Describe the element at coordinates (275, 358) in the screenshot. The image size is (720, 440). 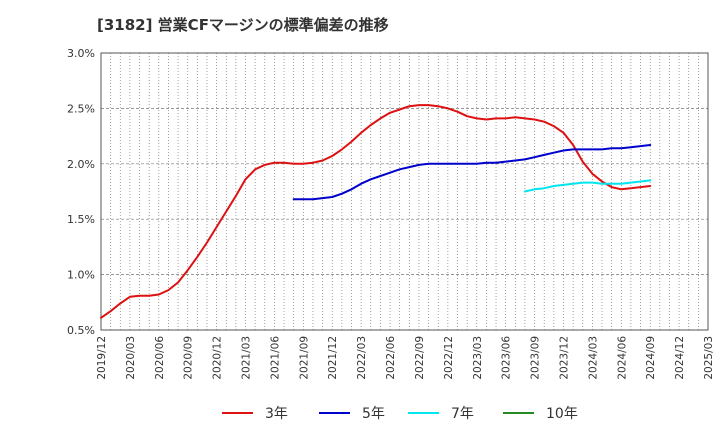
I see `x-tick-label: 2021/06` at that location.